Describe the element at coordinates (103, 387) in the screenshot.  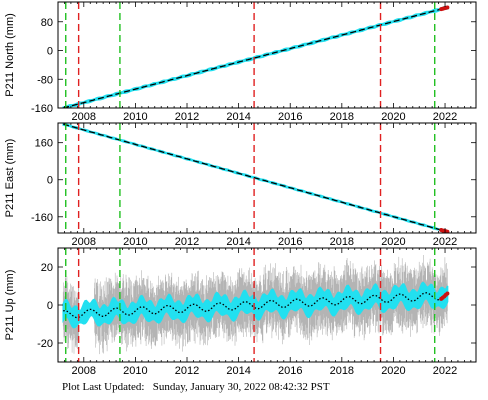
I see `plot-updated-label: Plot Last Updated:` at that location.